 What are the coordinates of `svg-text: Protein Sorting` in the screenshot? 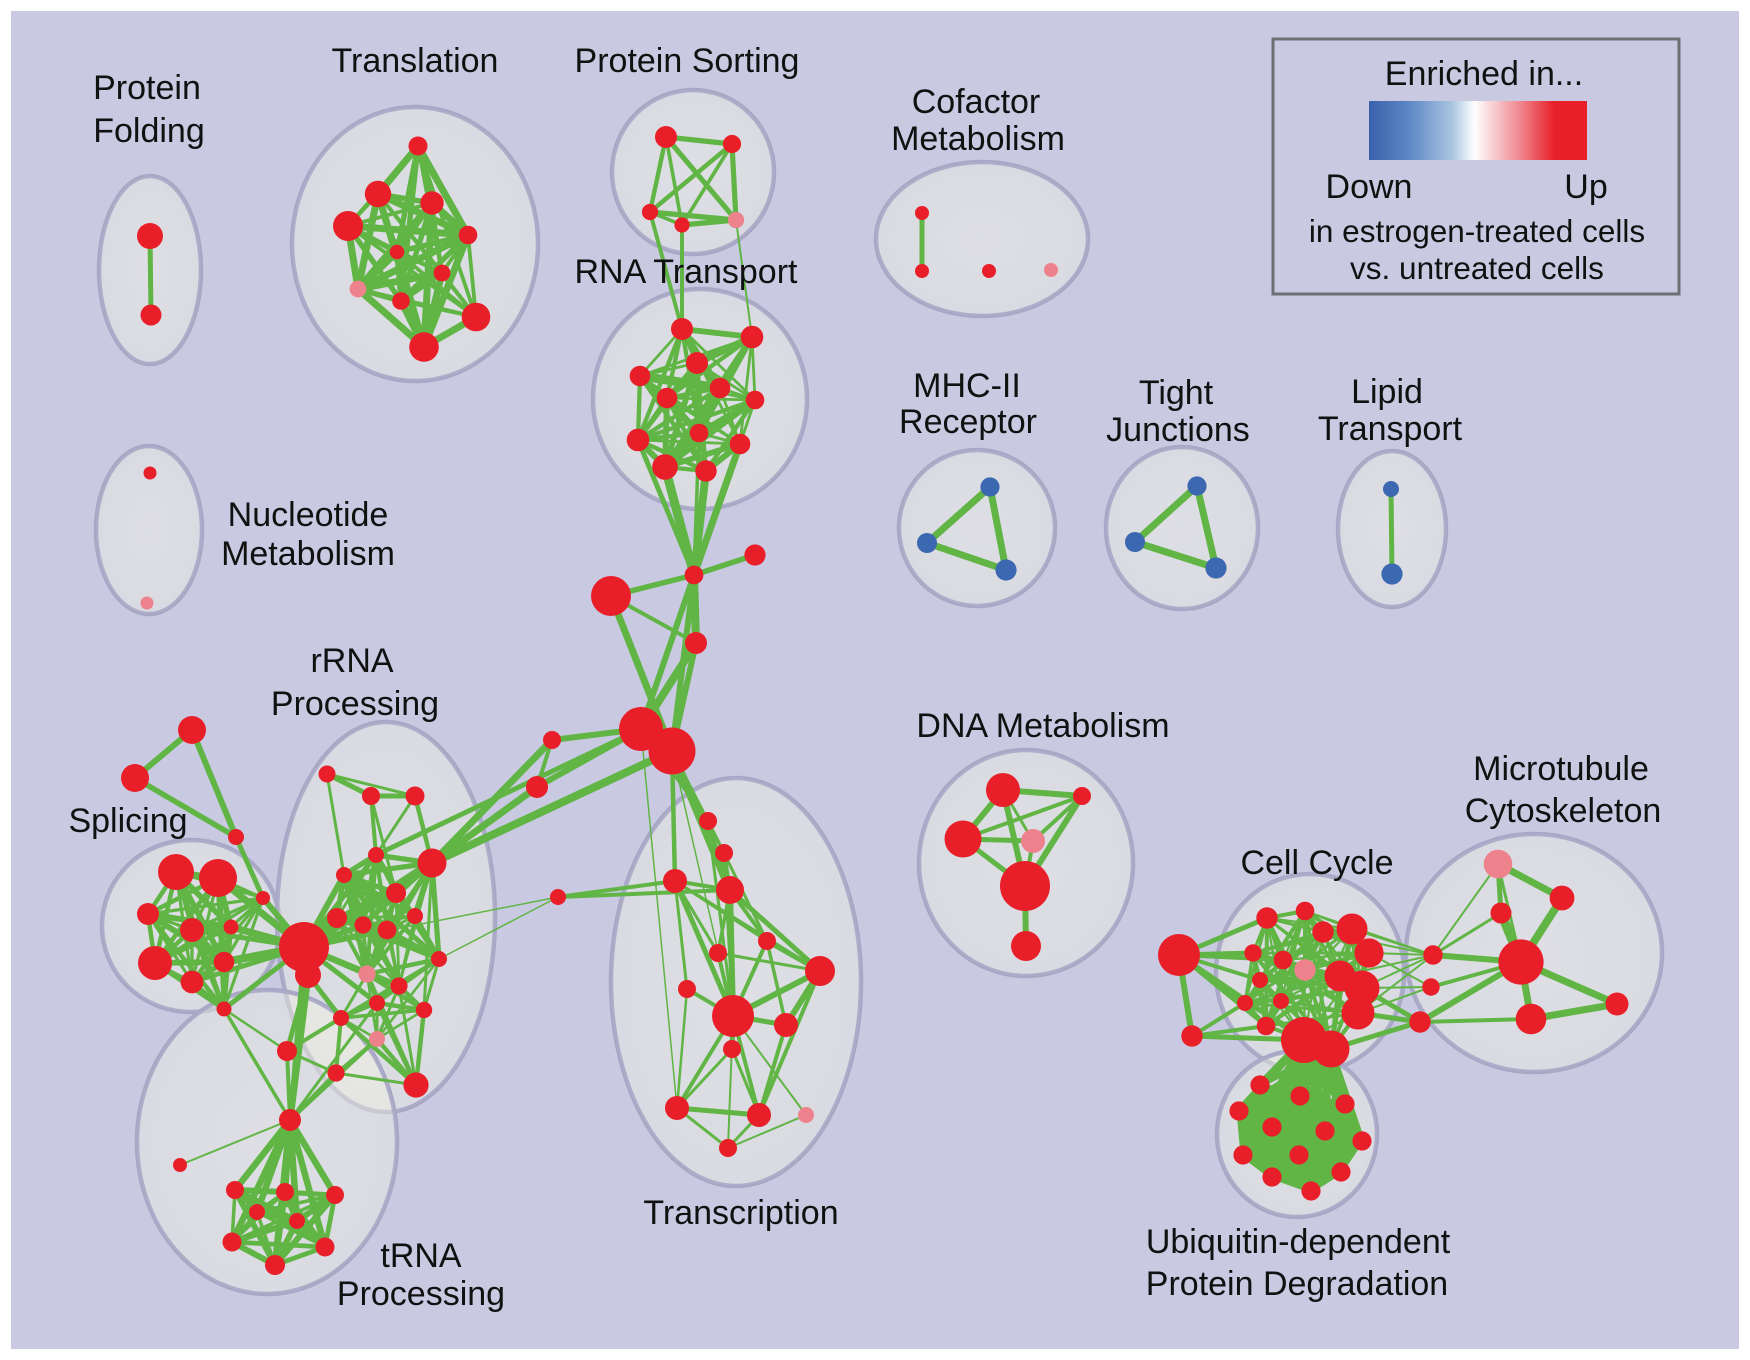 It's located at (687, 61).